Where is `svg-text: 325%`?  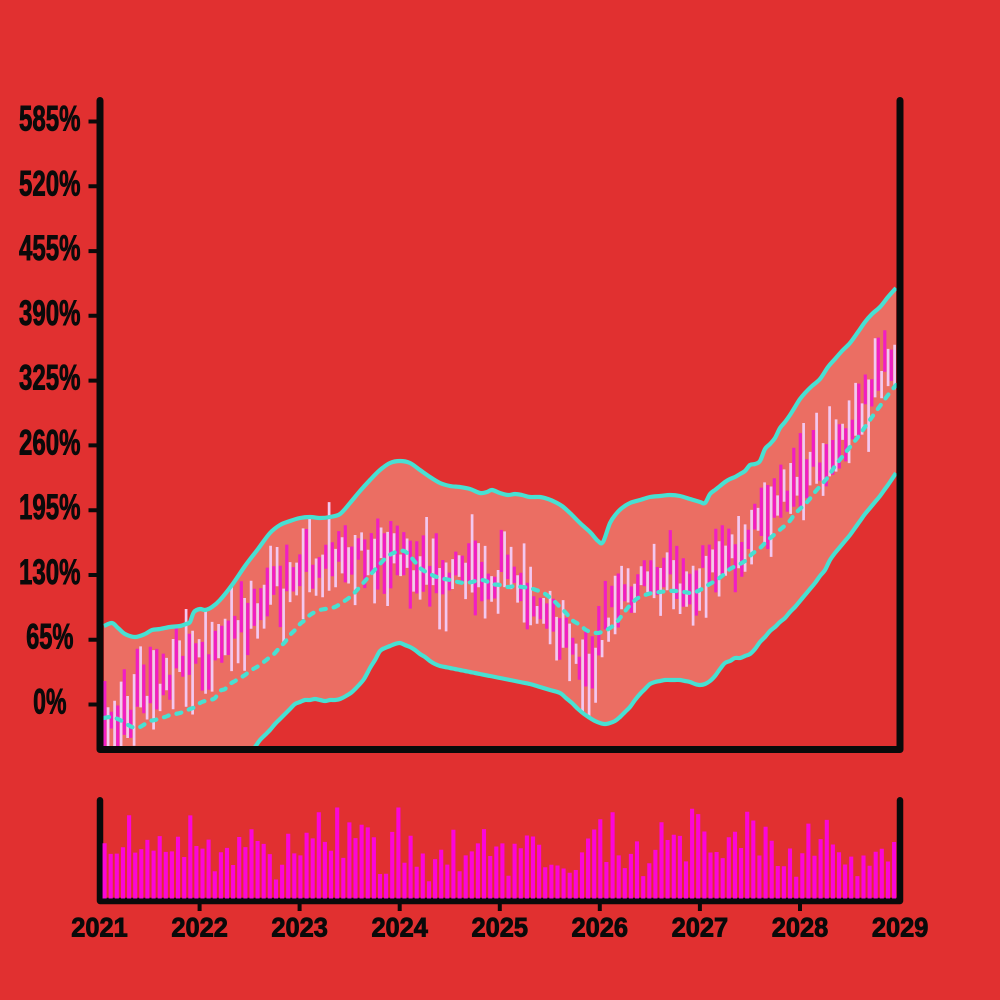 svg-text: 325% is located at coordinates (50, 378).